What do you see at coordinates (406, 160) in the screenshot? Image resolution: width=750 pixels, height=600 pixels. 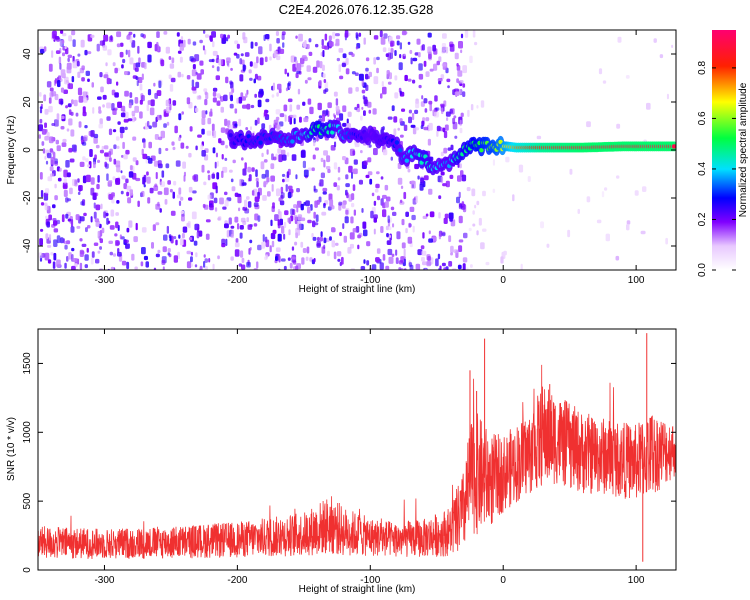 I see `signal-point` at bounding box center [406, 160].